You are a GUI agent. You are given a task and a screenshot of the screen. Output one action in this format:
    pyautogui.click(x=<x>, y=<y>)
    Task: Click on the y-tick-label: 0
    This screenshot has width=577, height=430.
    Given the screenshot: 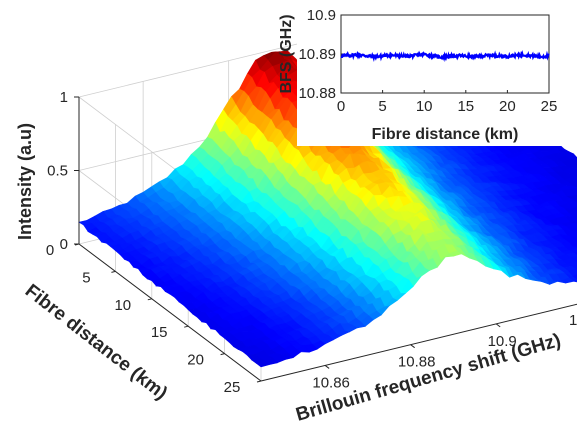 What is the action you would take?
    pyautogui.click(x=50, y=250)
    